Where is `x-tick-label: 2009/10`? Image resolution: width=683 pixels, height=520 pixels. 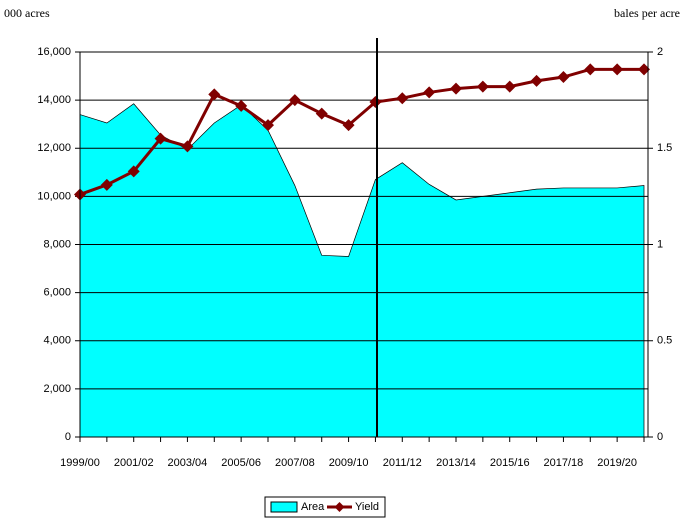 x-tick-label: 2009/10 is located at coordinates (349, 463).